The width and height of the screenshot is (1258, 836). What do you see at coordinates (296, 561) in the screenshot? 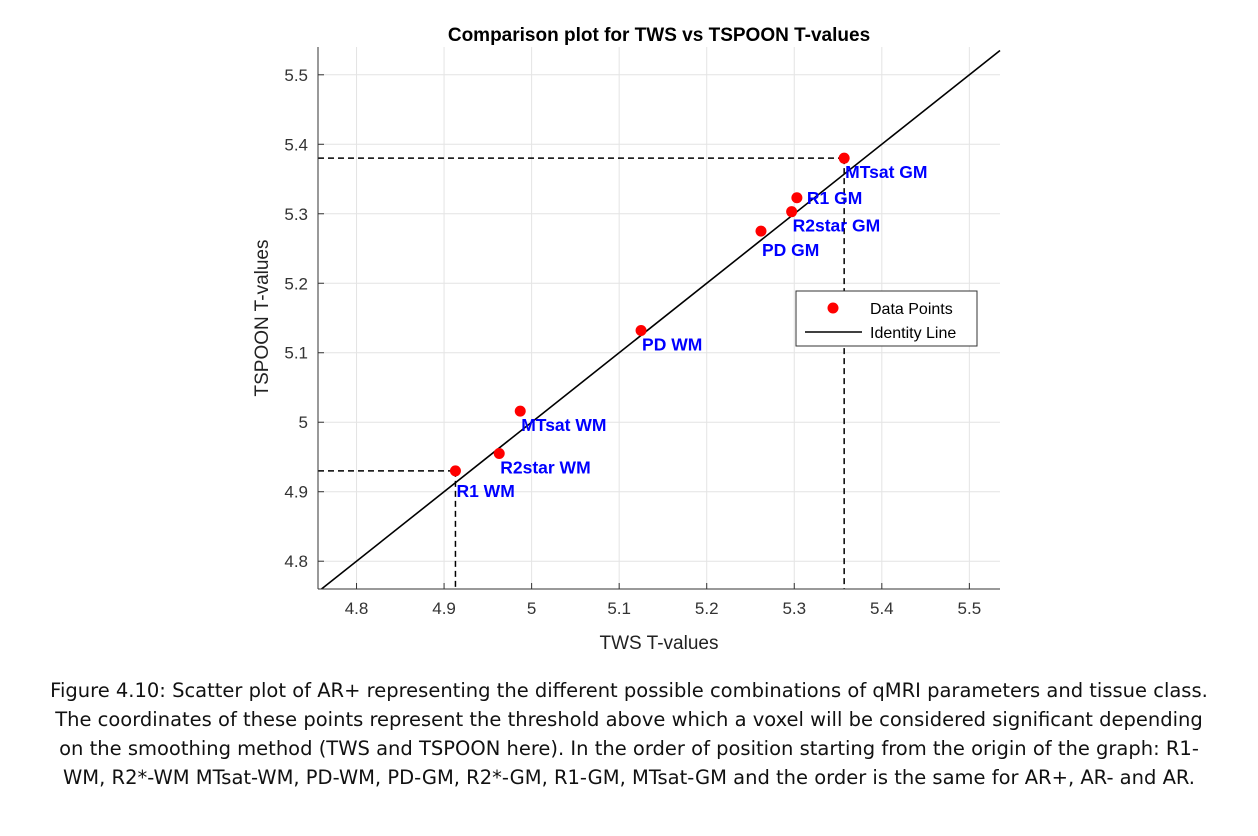
I see `y-tick-label: 4.8` at bounding box center [296, 561].